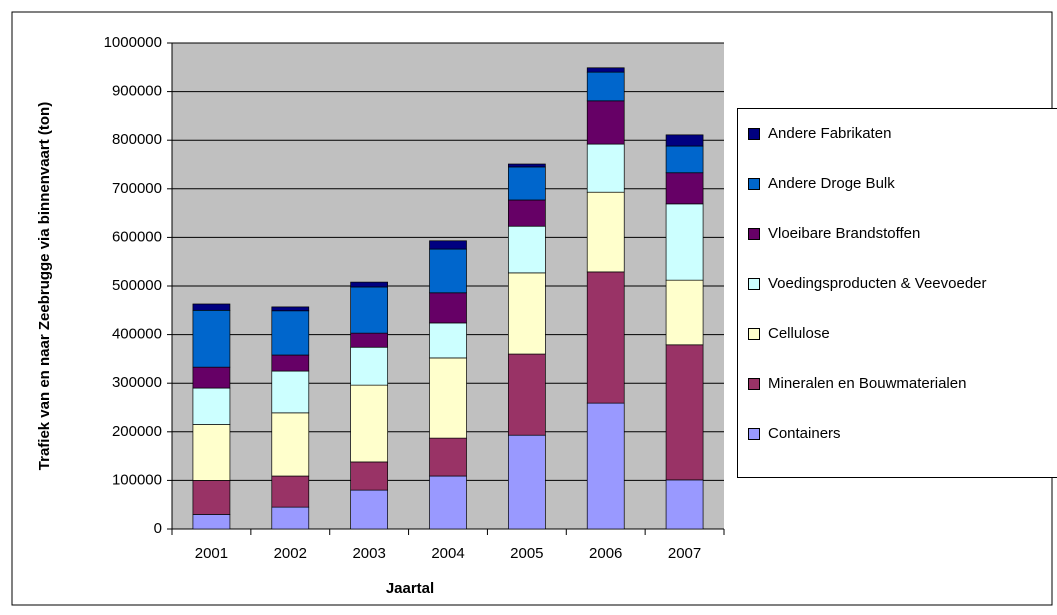 The width and height of the screenshot is (1057, 615). What do you see at coordinates (844, 233) in the screenshot?
I see `legend-label: Vloeibare Brandstoffen` at bounding box center [844, 233].